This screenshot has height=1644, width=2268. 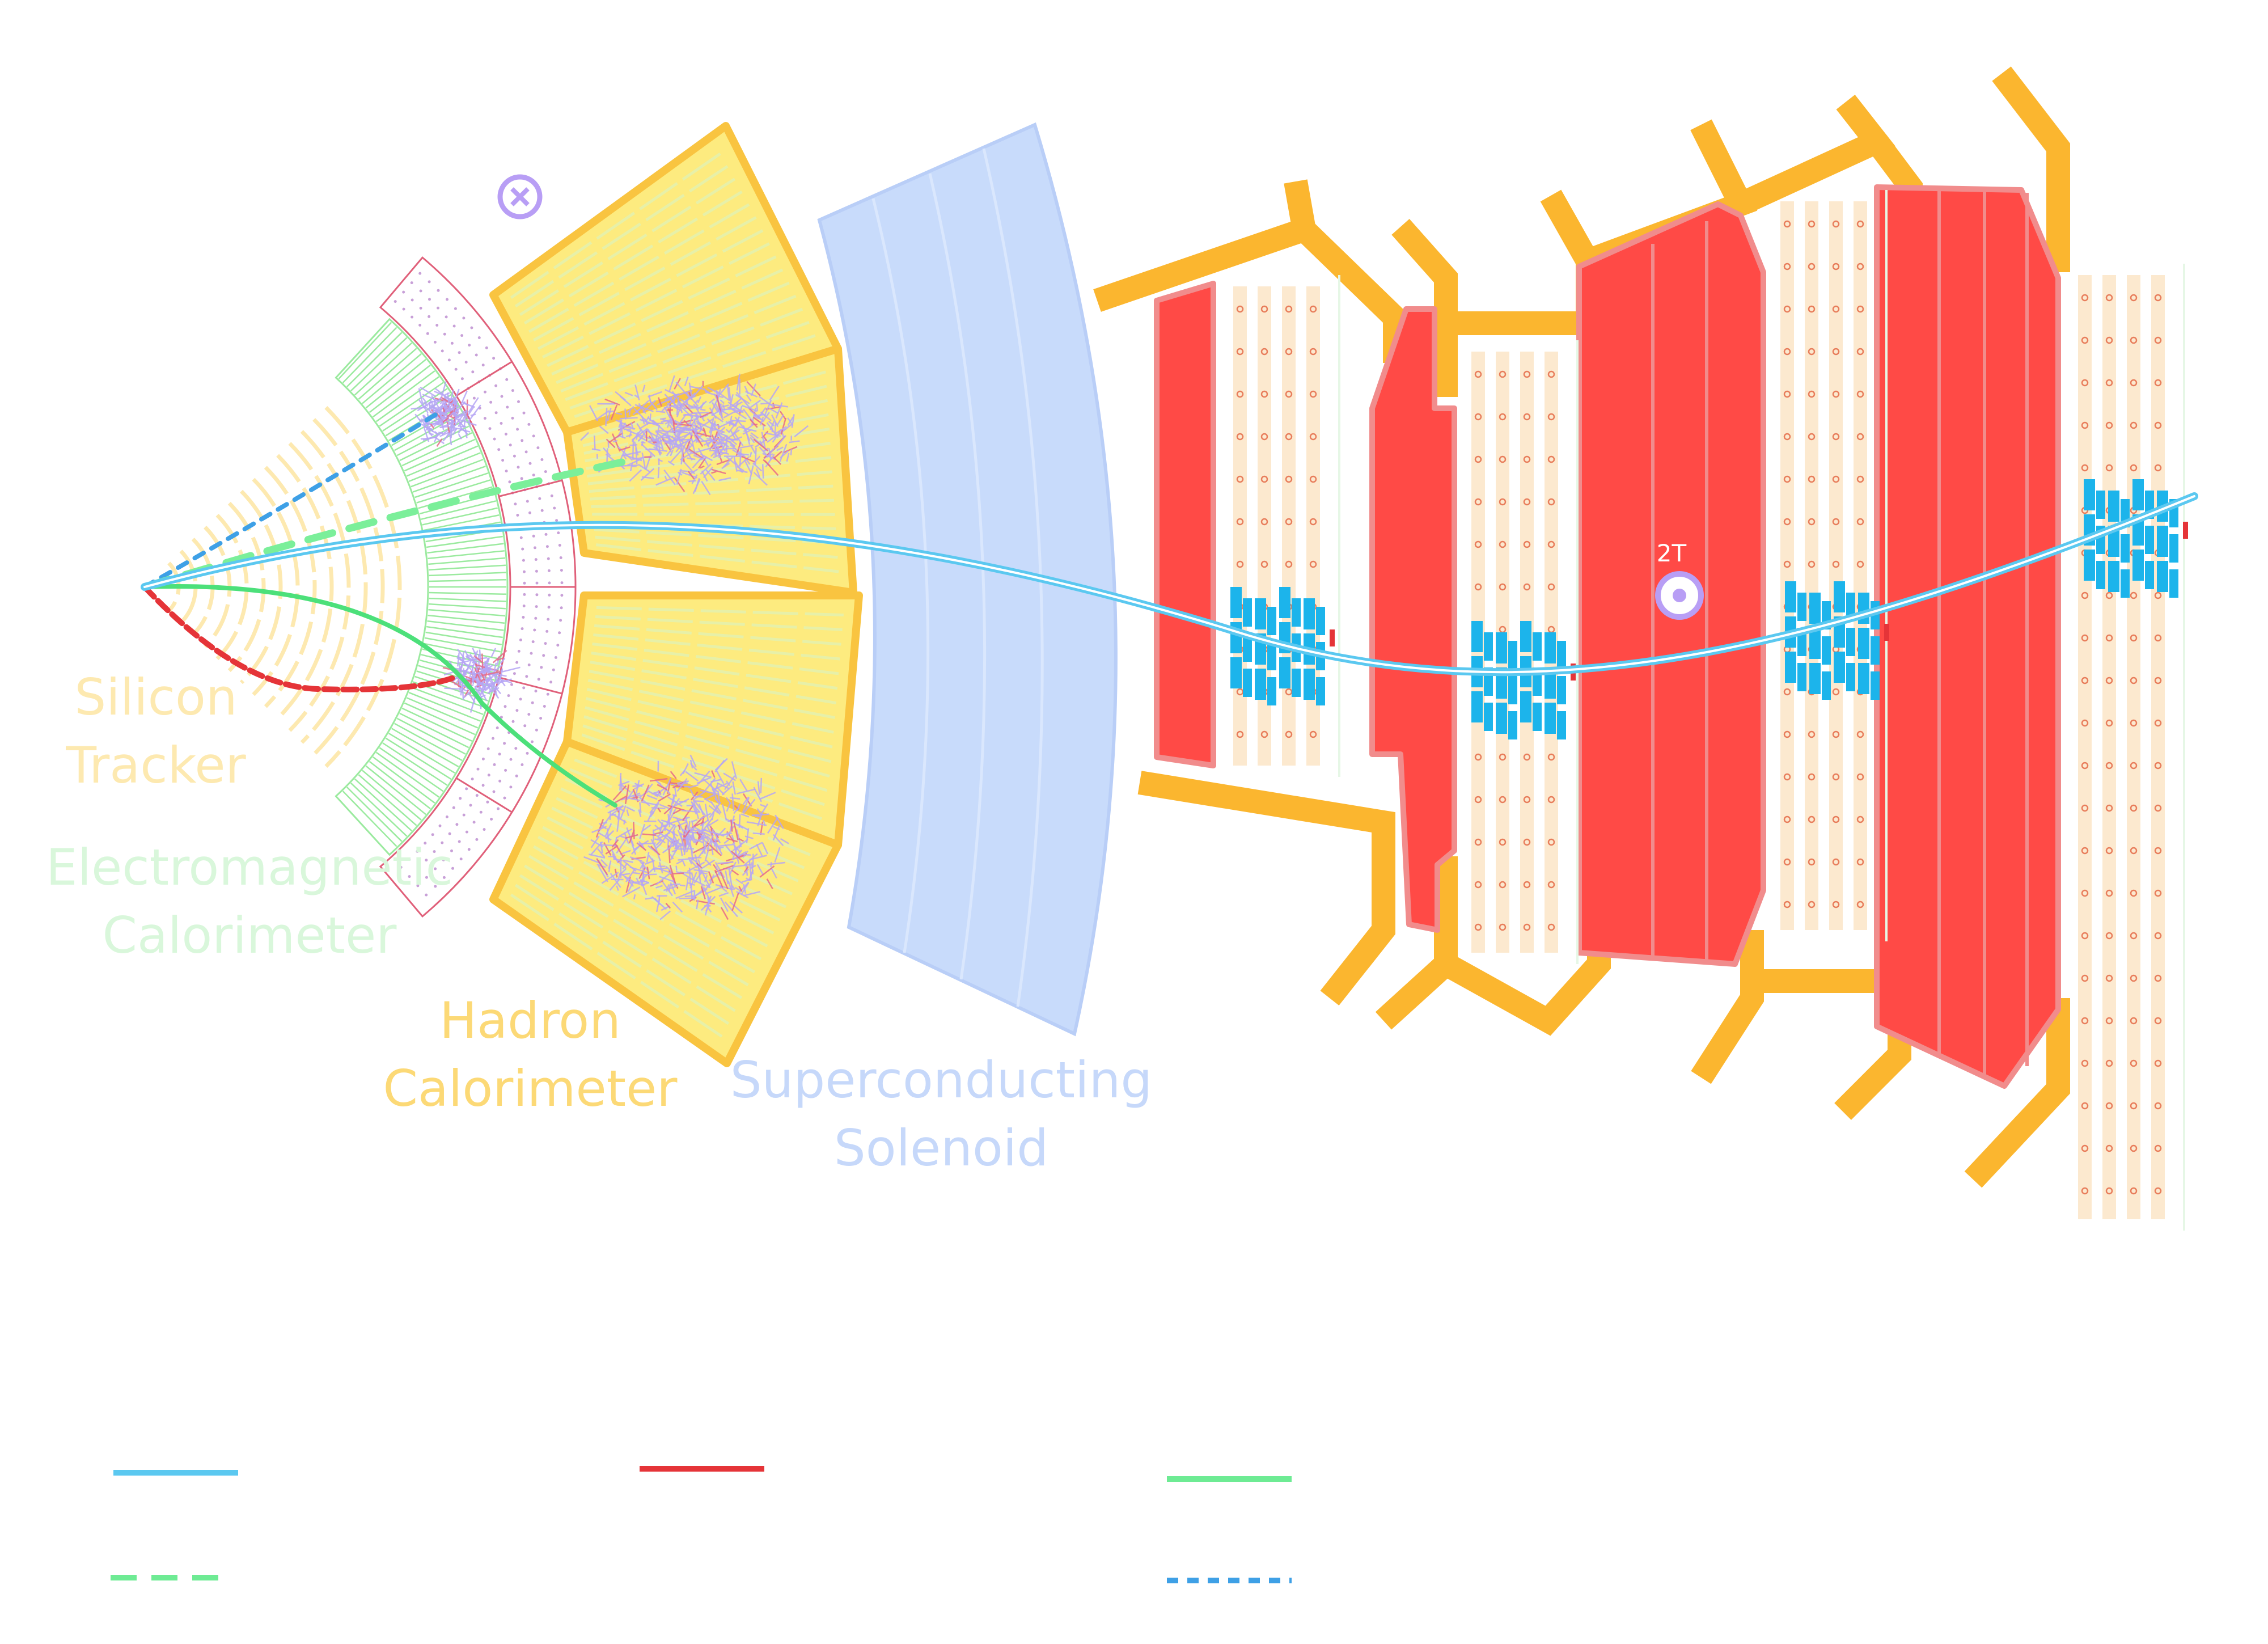 What do you see at coordinates (155, 765) in the screenshot?
I see `silicon-tracker-label-line2: Tracker` at bounding box center [155, 765].